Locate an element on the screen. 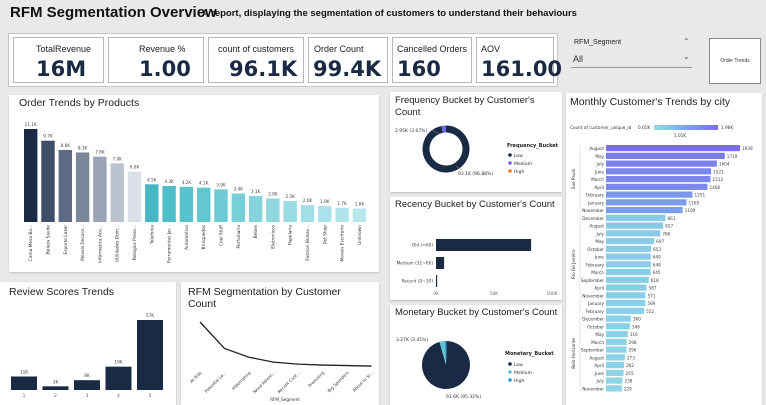 This screenshot has height=405, width=766. chart-title: Review Scores Trends is located at coordinates (62, 292).